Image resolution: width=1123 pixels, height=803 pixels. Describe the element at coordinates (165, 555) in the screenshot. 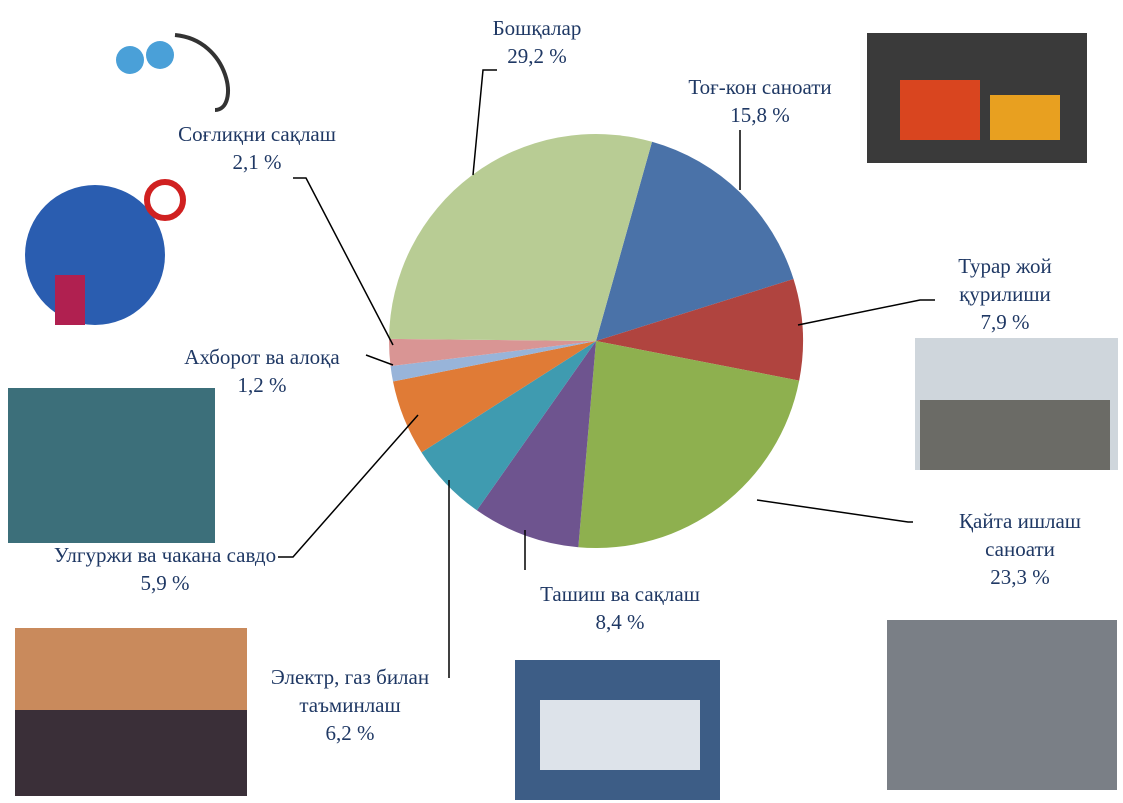

I see `category-label: Улгуржи ва чакана савдо` at that location.